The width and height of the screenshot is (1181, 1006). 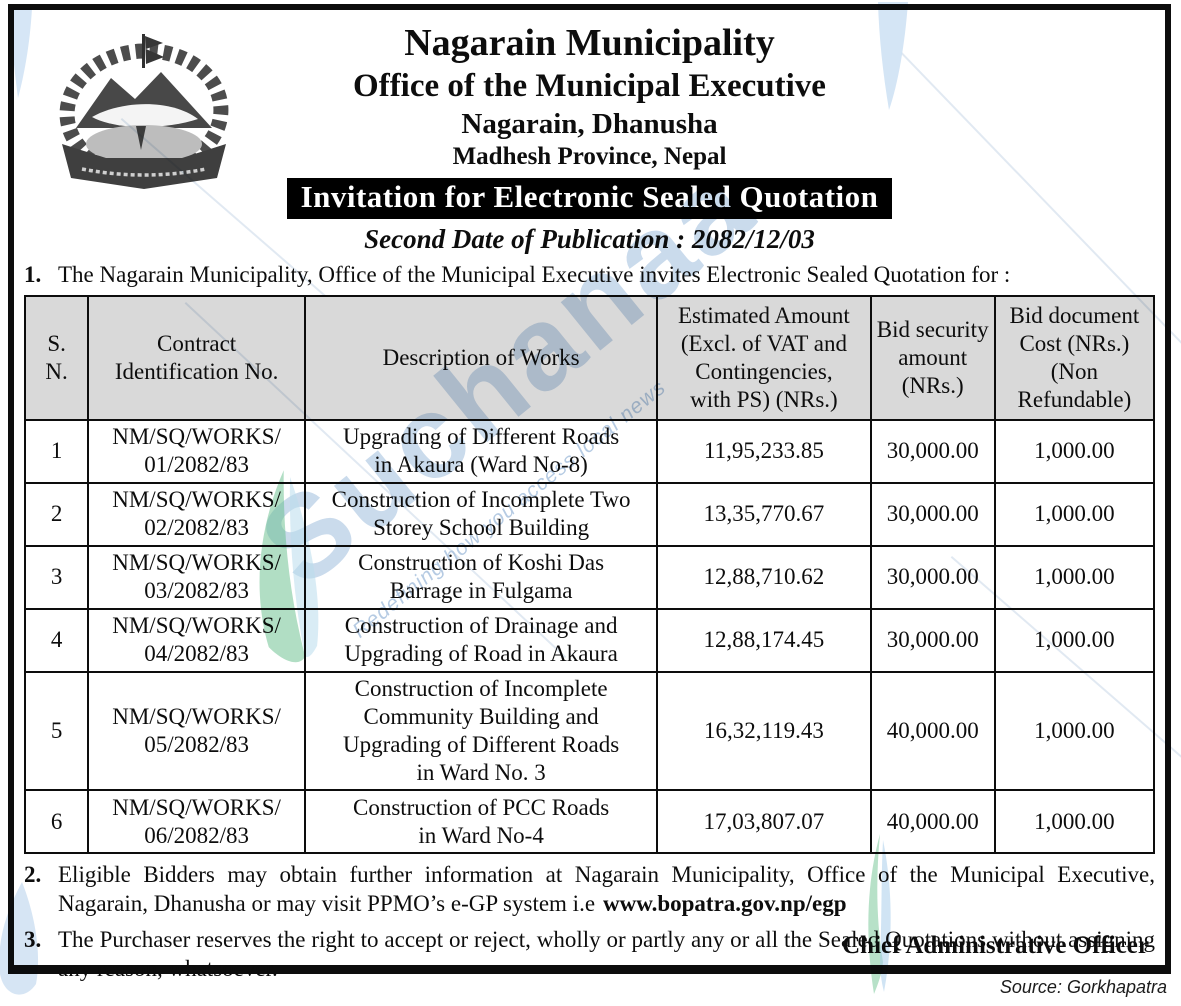 I want to click on cell-estimated-amount: 11,95,233.85, so click(x=764, y=451).